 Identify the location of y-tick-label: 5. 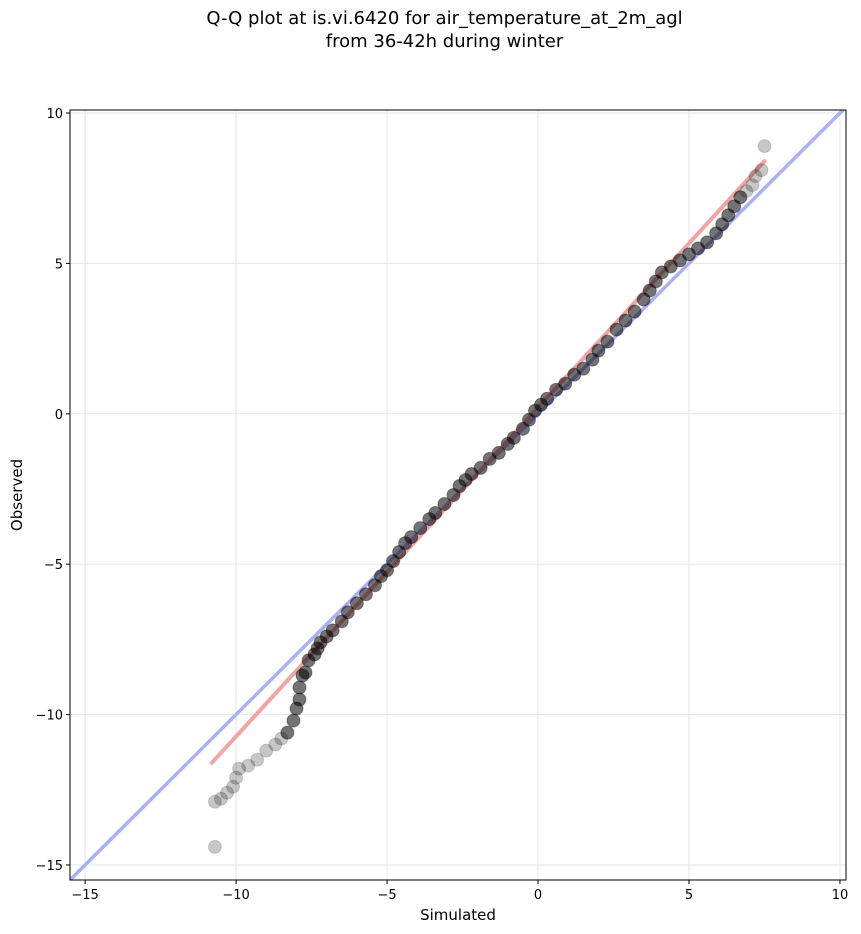
(59, 264).